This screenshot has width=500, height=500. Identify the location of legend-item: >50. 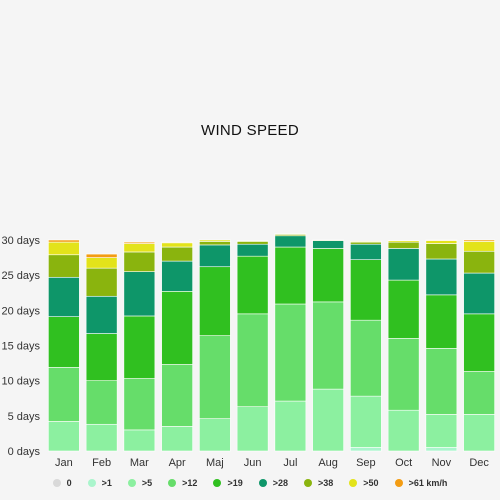
(364, 483).